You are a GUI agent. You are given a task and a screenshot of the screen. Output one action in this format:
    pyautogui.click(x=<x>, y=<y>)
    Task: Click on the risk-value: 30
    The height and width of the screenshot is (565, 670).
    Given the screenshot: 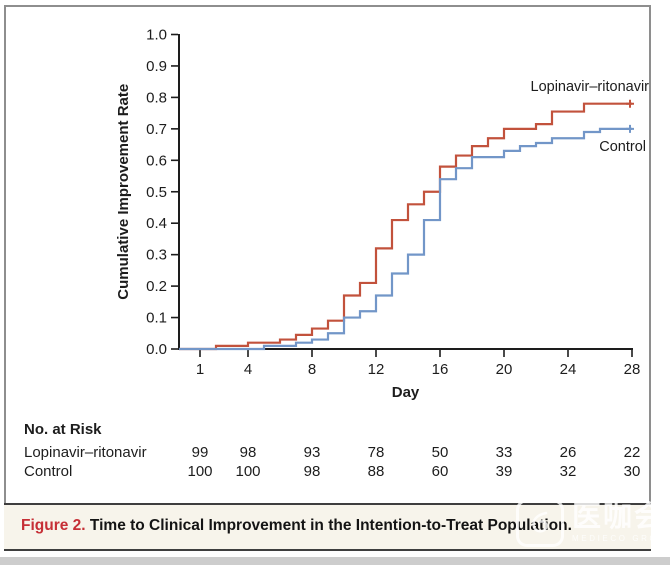 What is the action you would take?
    pyautogui.click(x=632, y=471)
    